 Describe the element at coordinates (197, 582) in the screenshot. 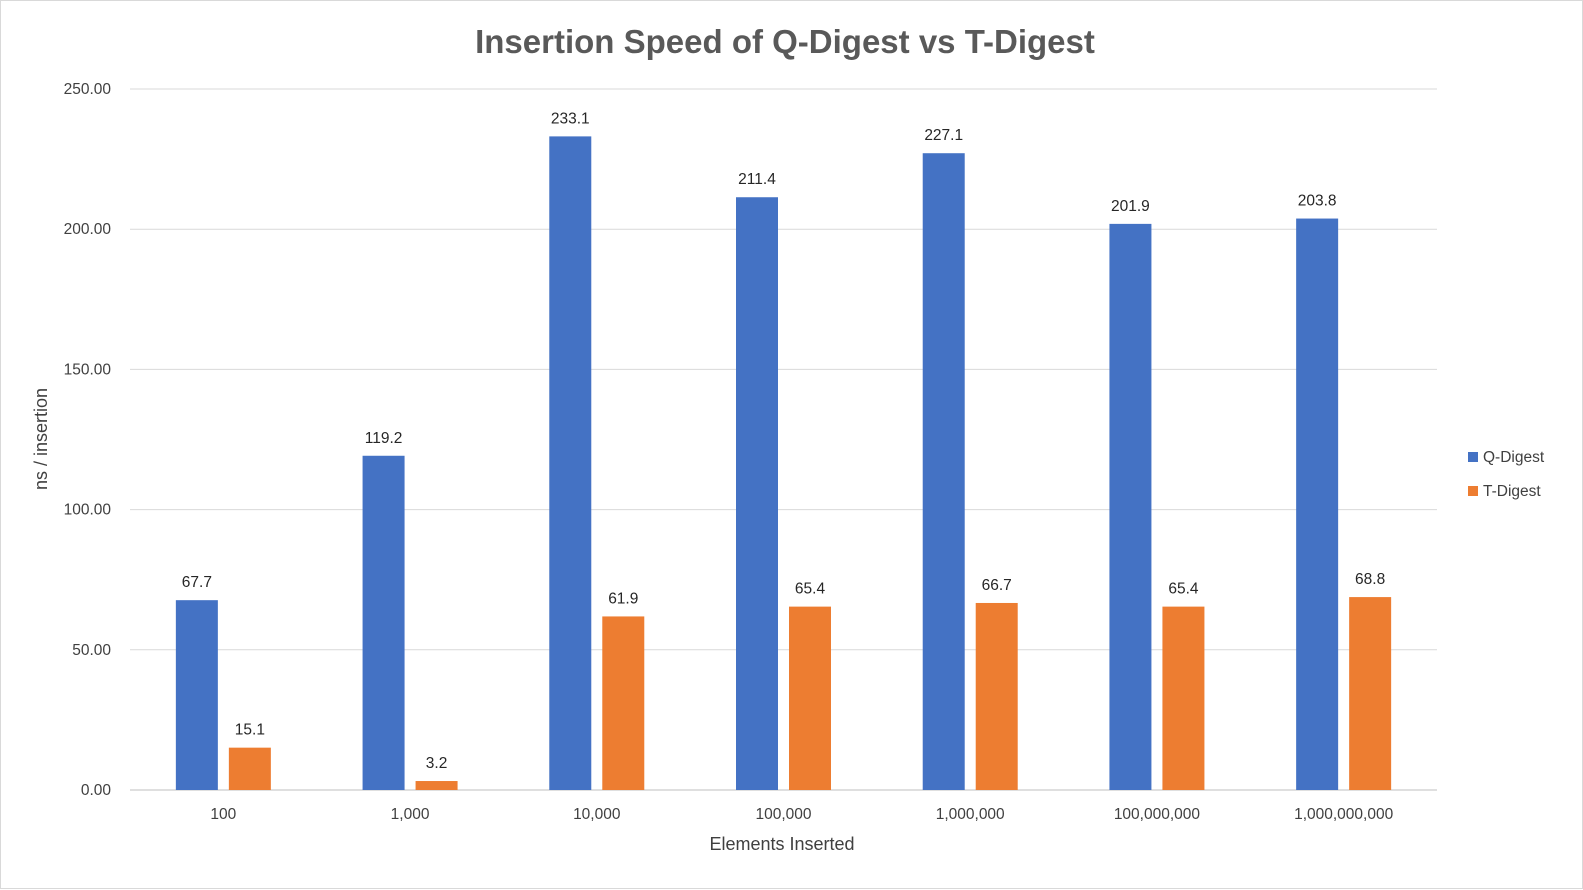

I see `data-label-q-digest: 67.7` at that location.